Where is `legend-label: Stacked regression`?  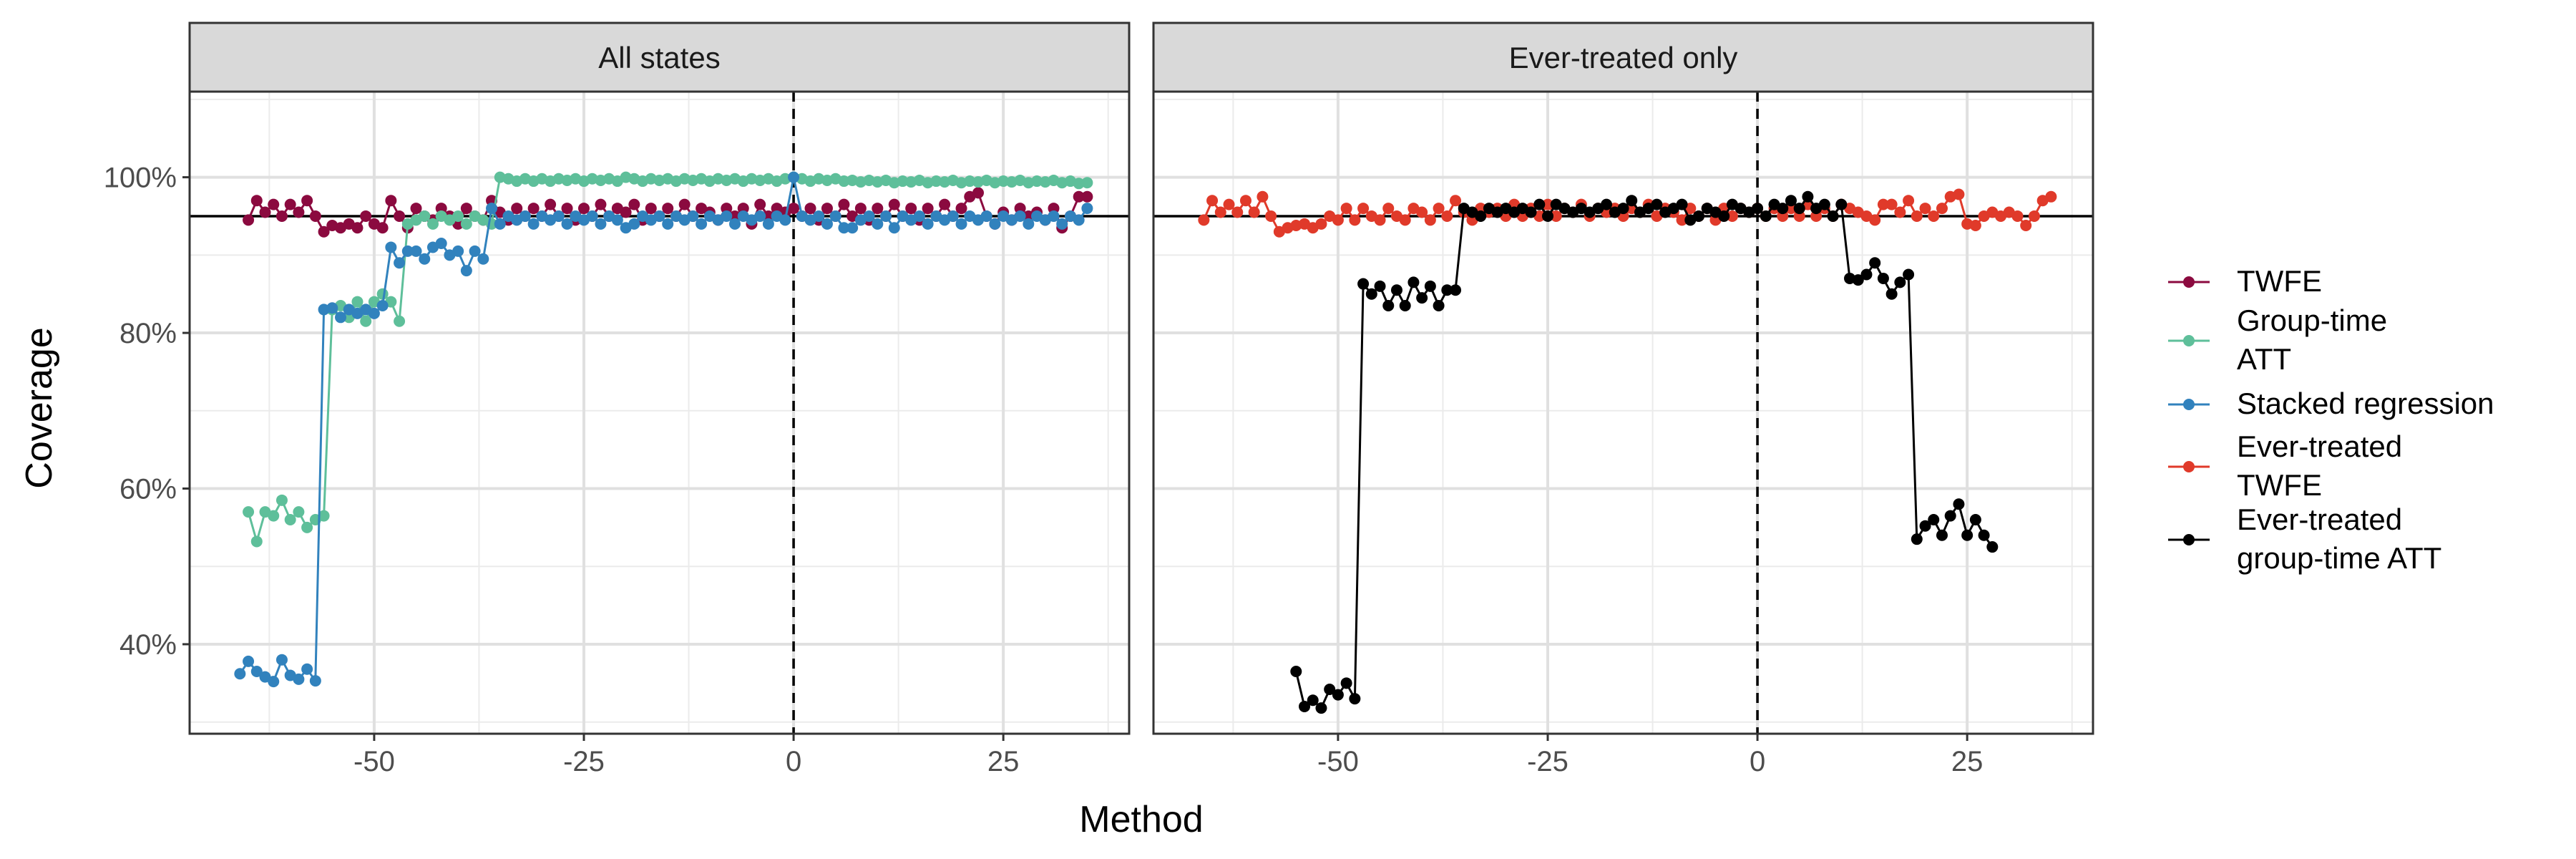 legend-label: Stacked regression is located at coordinates (2365, 403).